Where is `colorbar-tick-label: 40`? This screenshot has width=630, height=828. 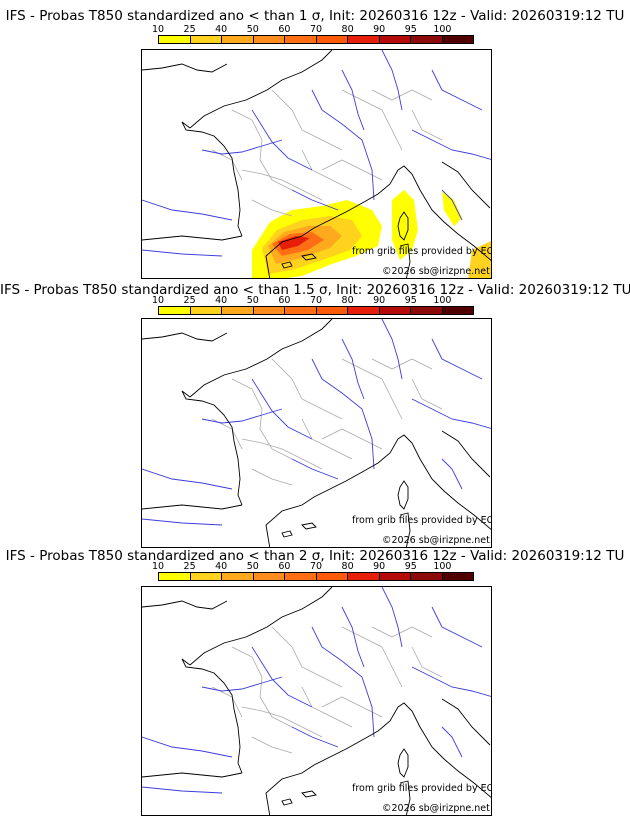 colorbar-tick-label: 40 is located at coordinates (221, 300).